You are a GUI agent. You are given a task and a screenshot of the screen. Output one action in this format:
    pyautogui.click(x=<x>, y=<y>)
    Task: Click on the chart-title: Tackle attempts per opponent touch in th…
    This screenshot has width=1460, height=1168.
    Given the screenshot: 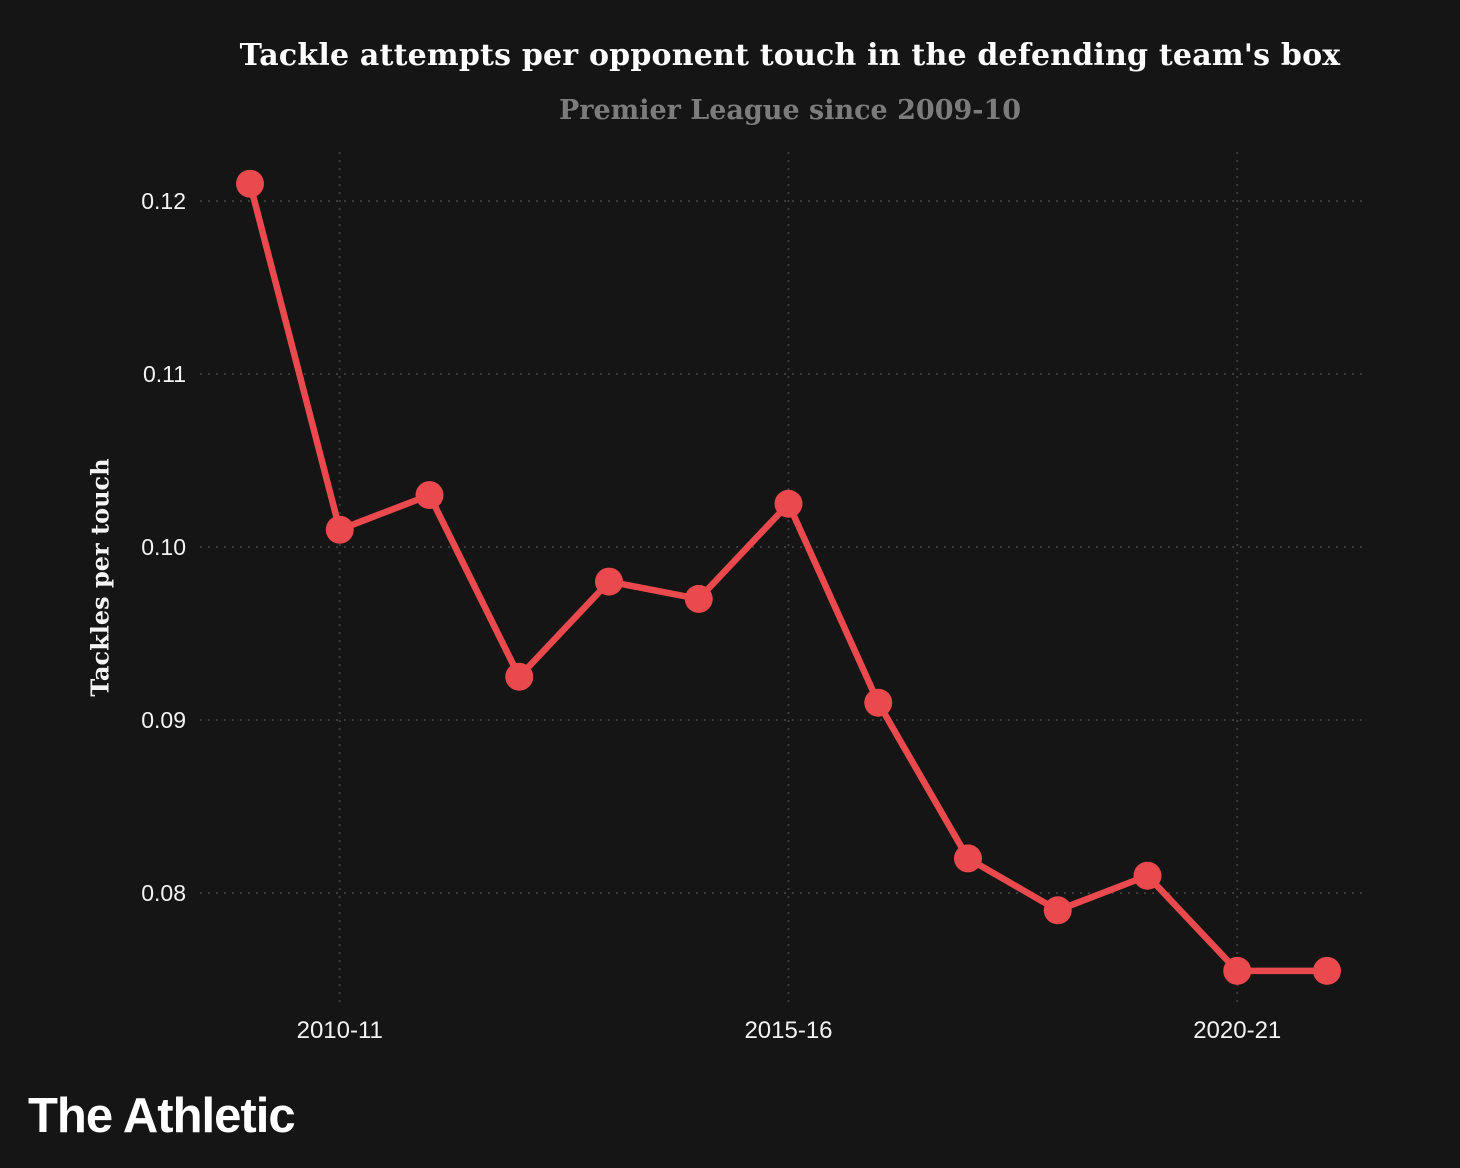 What is the action you would take?
    pyautogui.click(x=790, y=55)
    